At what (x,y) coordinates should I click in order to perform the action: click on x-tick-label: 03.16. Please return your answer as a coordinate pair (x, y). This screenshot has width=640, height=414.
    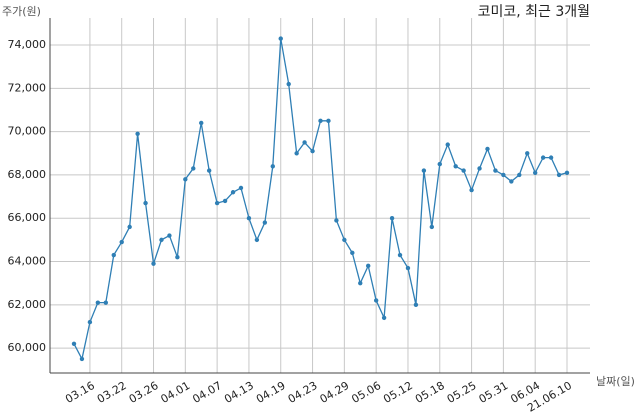
    Looking at the image, I should click on (80, 392).